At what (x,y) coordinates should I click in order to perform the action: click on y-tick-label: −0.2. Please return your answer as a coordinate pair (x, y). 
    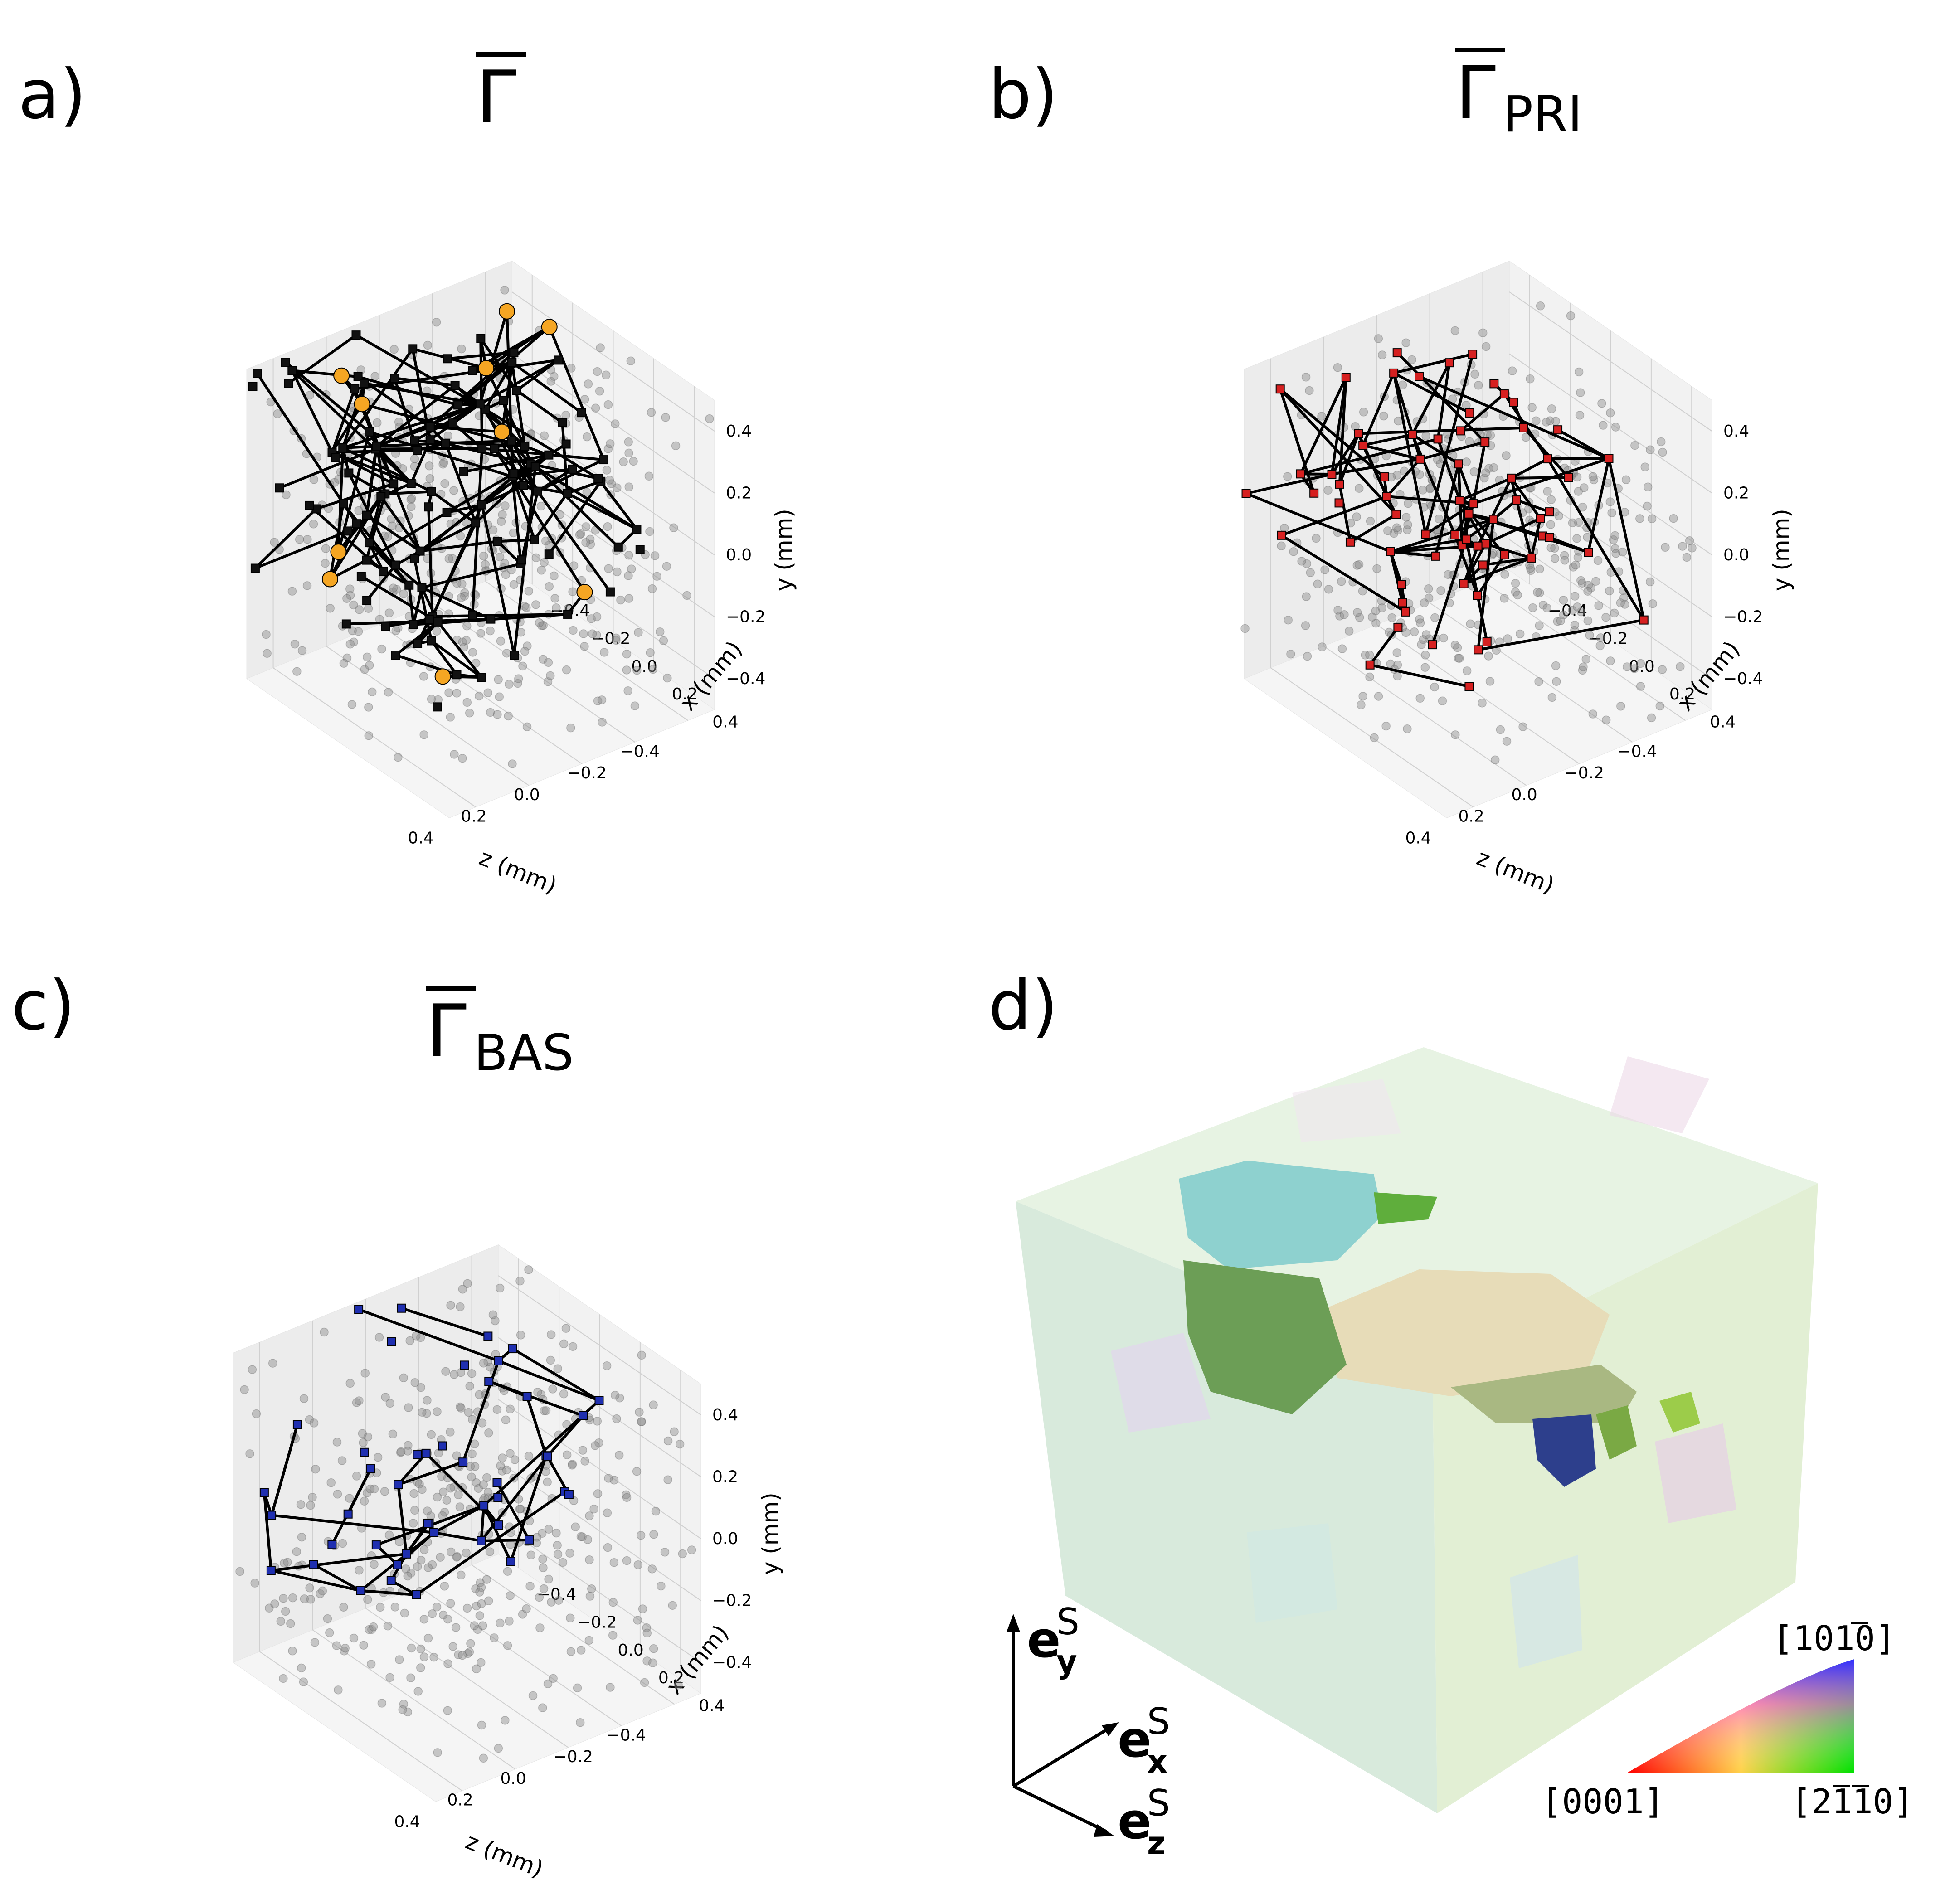
    Looking at the image, I should click on (1743, 617).